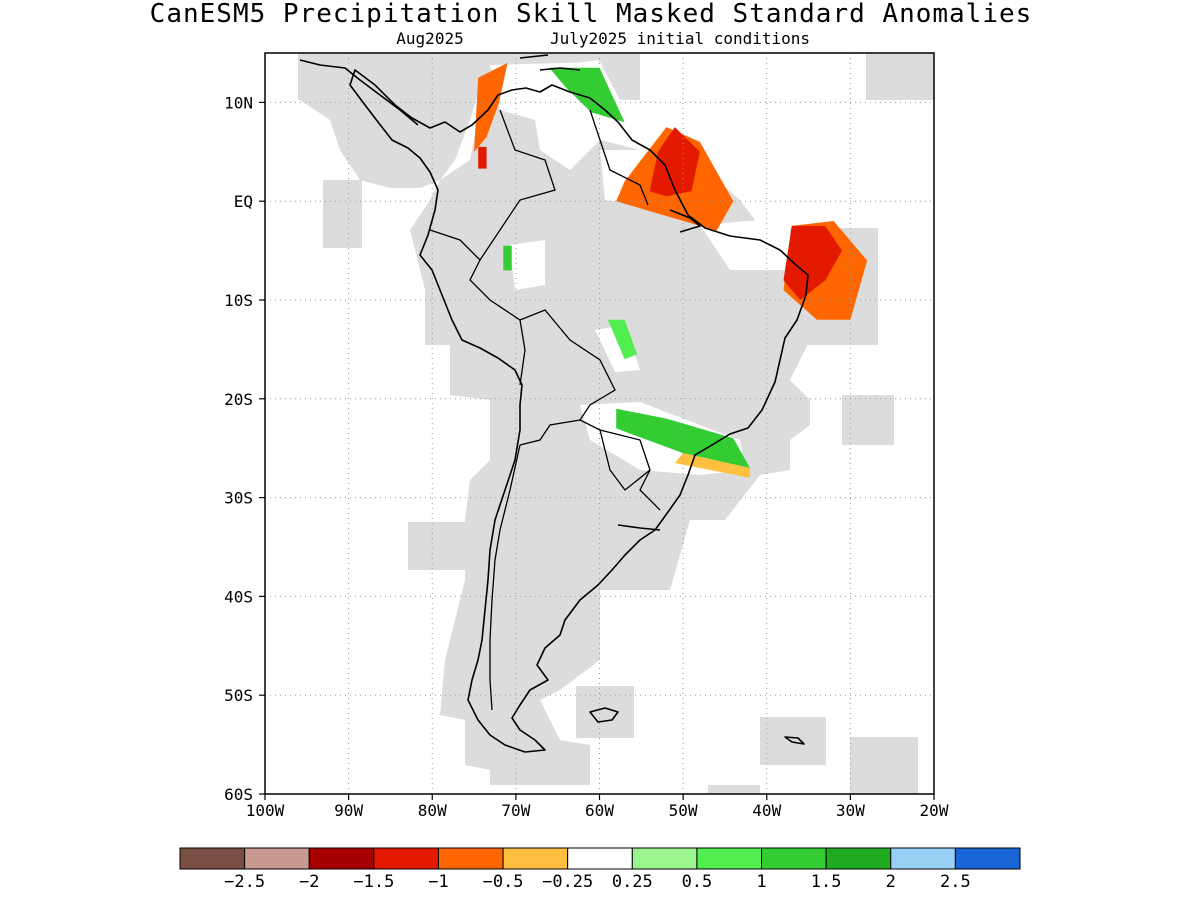  Describe the element at coordinates (639, 527) in the screenshot. I see `coastline-rio-de-la-plata` at that location.